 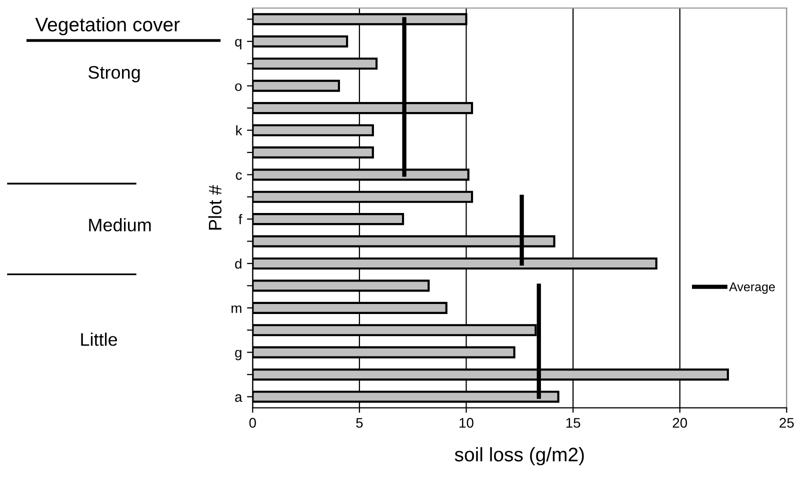 What do you see at coordinates (114, 74) in the screenshot?
I see `text: Strong` at bounding box center [114, 74].